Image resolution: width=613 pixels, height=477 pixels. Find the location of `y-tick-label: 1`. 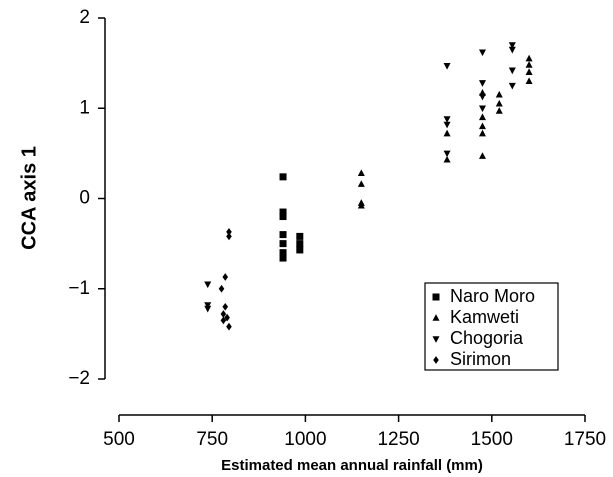

y-tick-label: 1 is located at coordinates (84, 107).